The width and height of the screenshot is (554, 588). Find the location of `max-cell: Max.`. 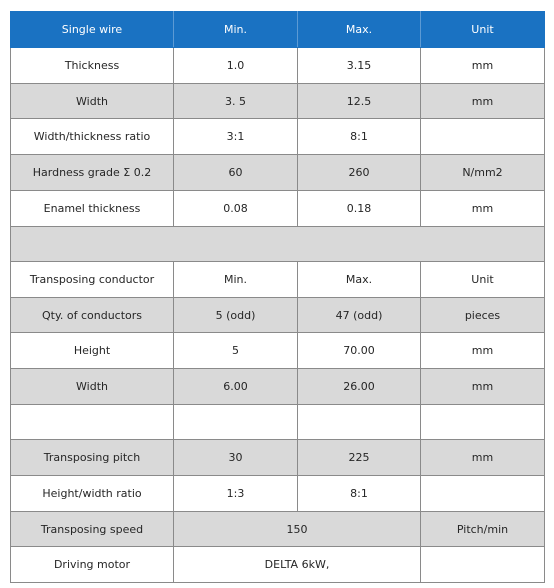

max-cell: Max. is located at coordinates (359, 279).